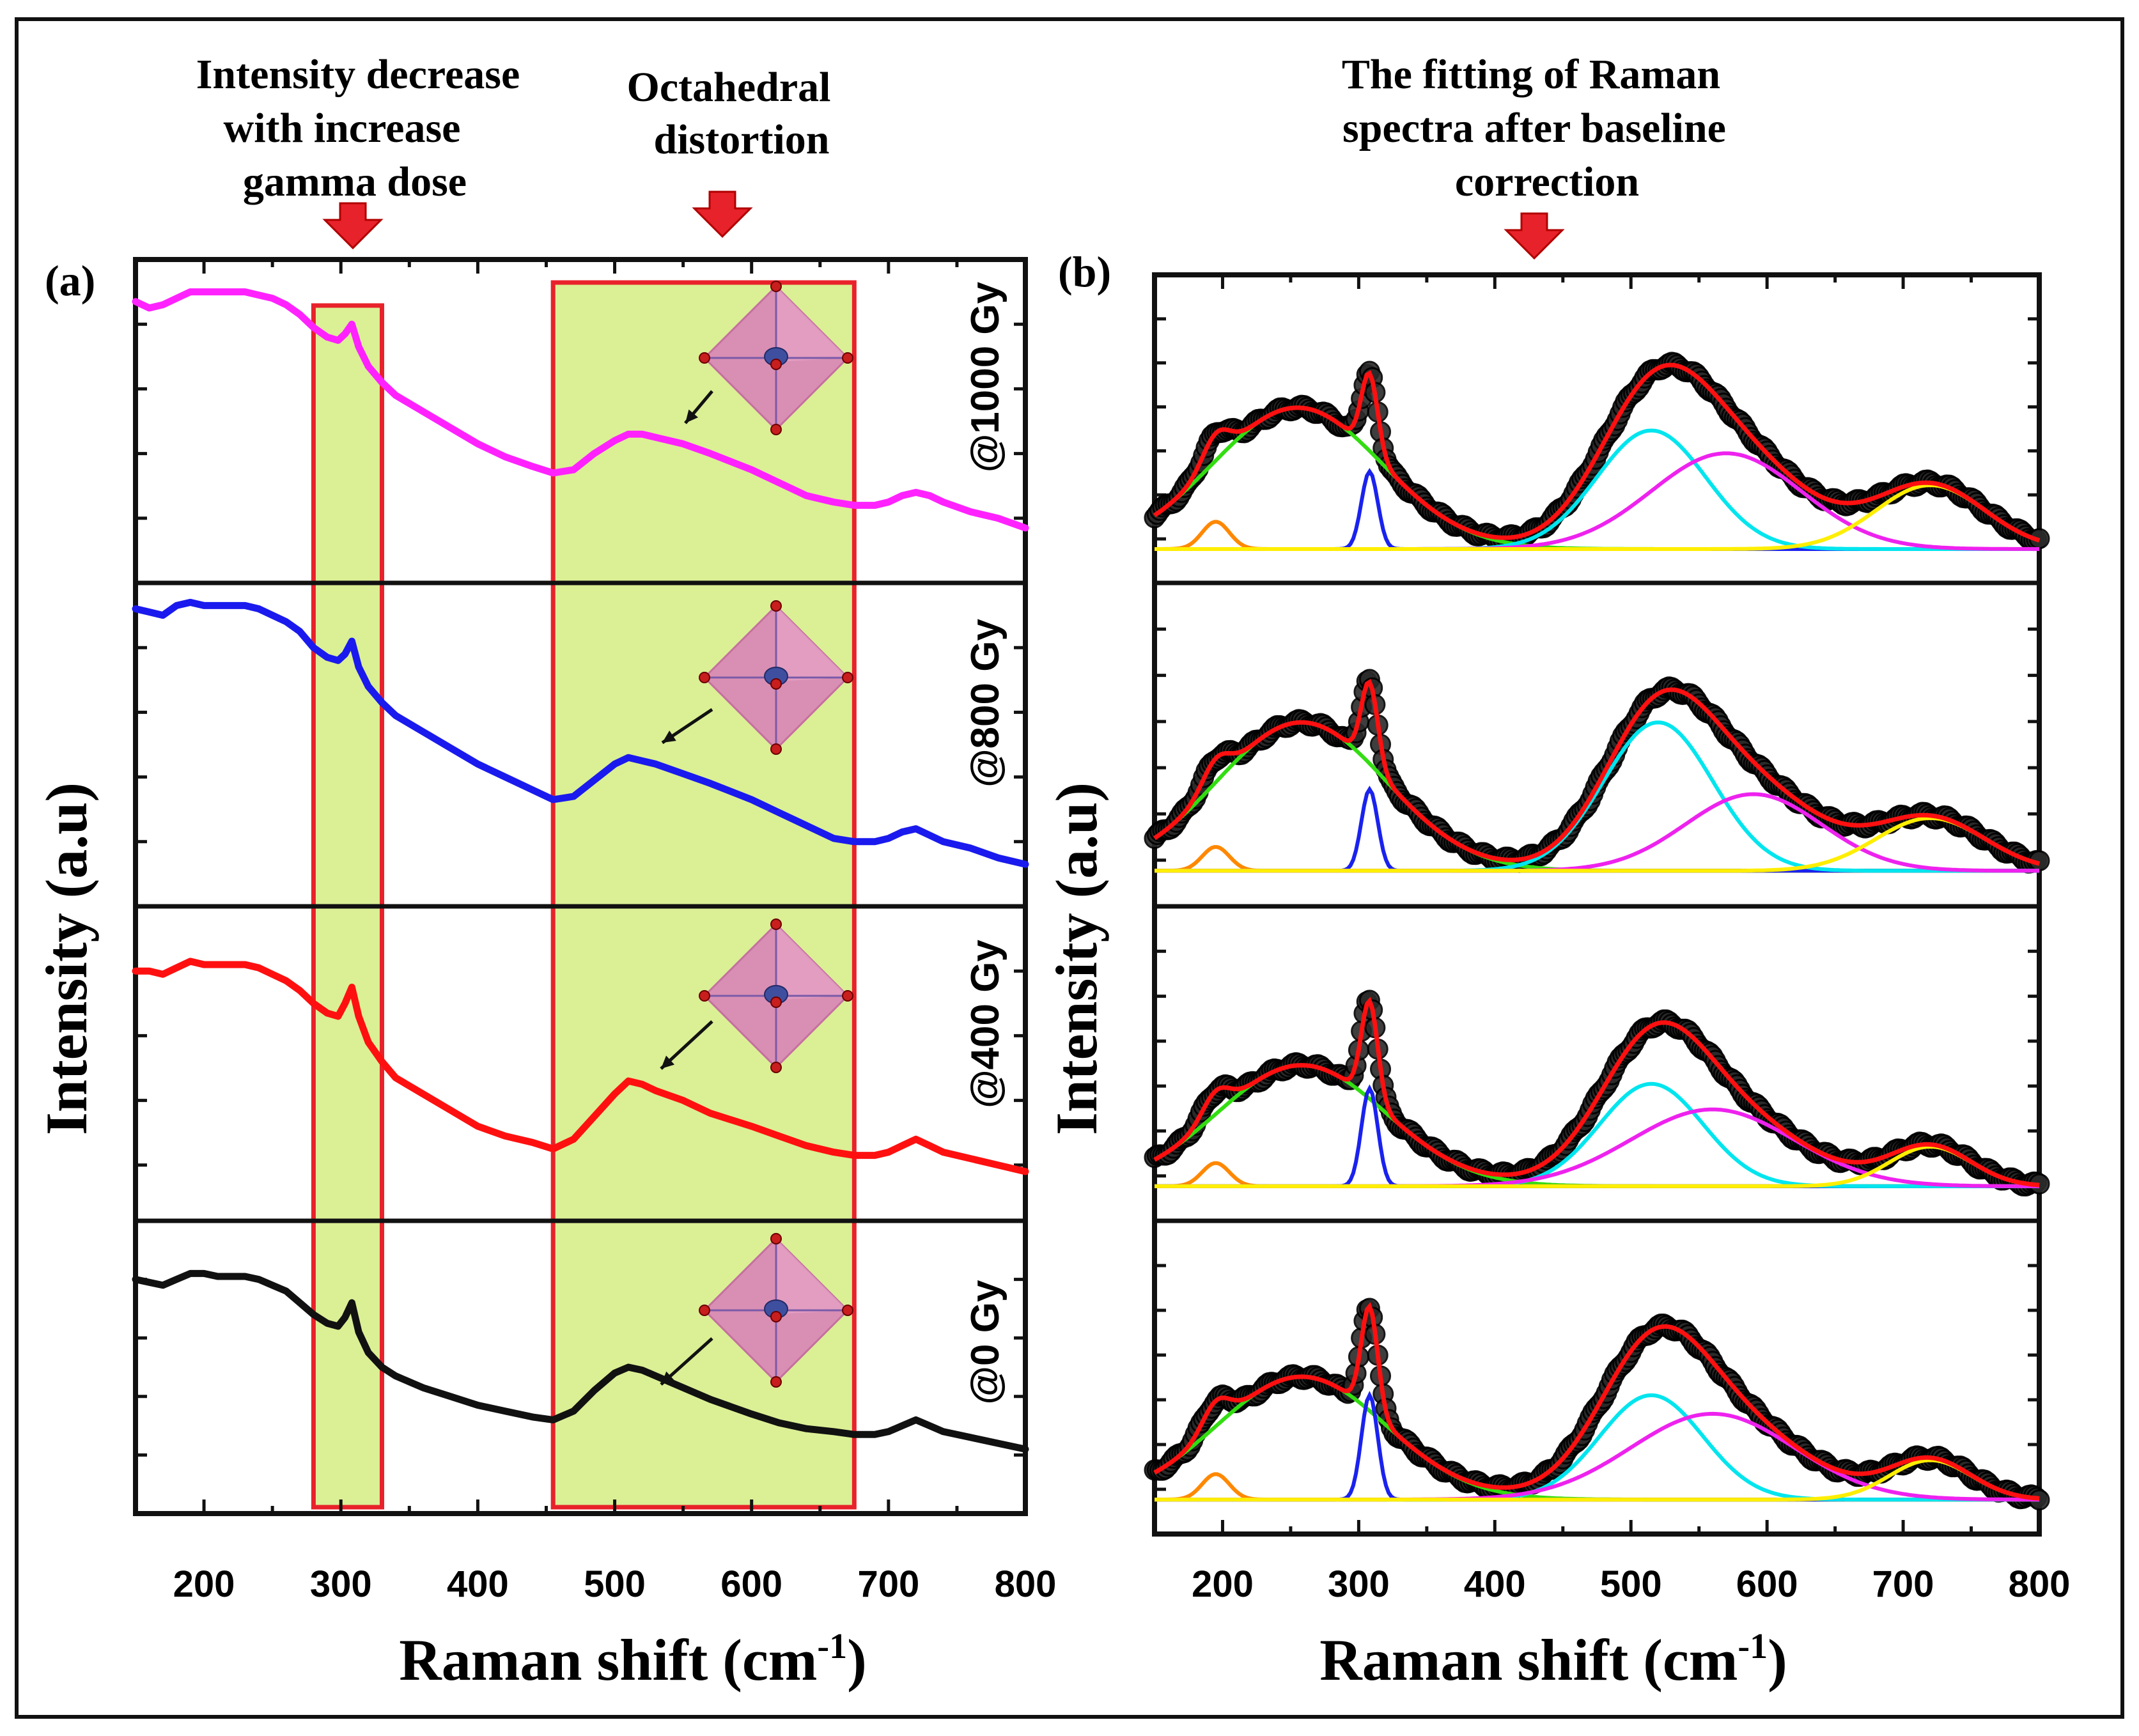 The image size is (2139, 1736). Describe the element at coordinates (355, 182) in the screenshot. I see `annotation-line-3: gamma dose` at that location.